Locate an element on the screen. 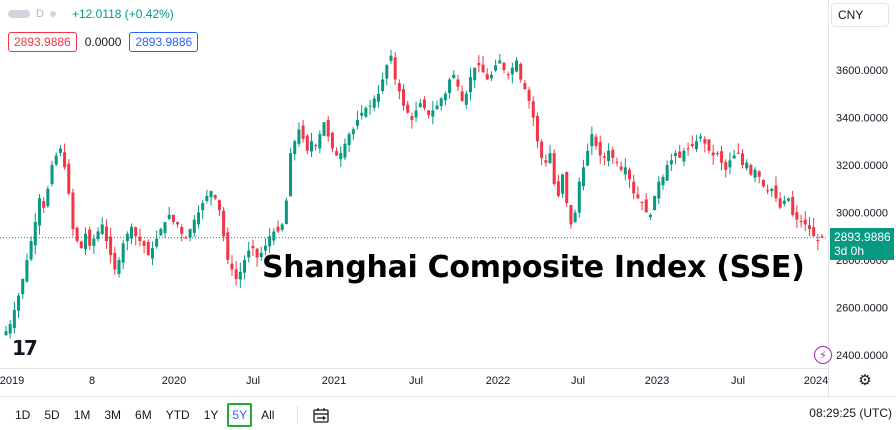  y-tick-label: 2400.0000 is located at coordinates (862, 356).